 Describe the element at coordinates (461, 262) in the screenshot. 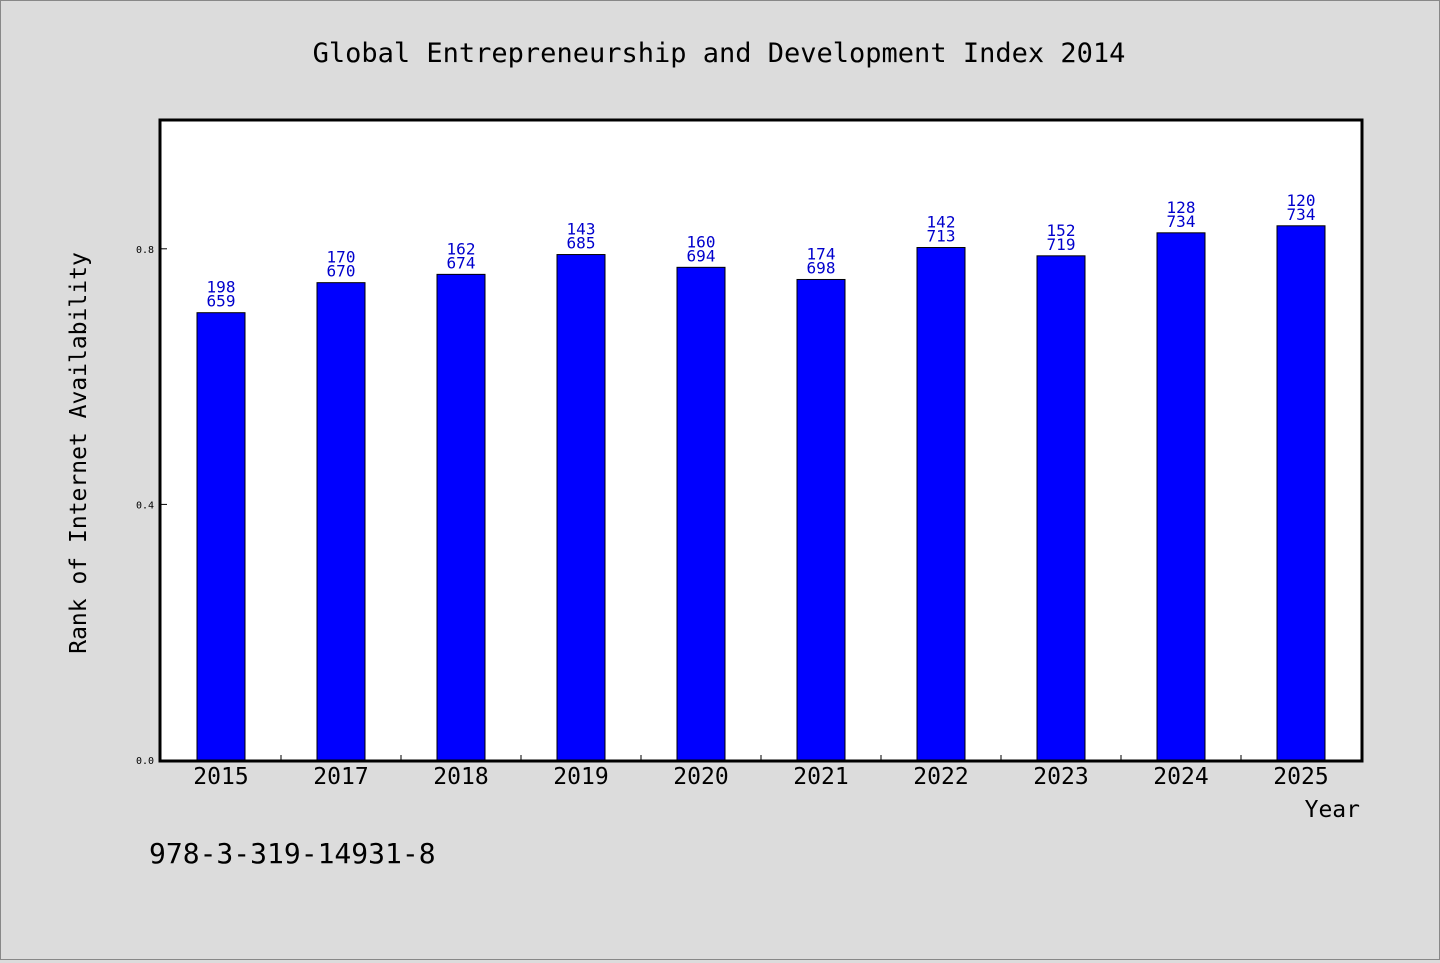

I see `bar-label-bottom-2018: 674` at that location.